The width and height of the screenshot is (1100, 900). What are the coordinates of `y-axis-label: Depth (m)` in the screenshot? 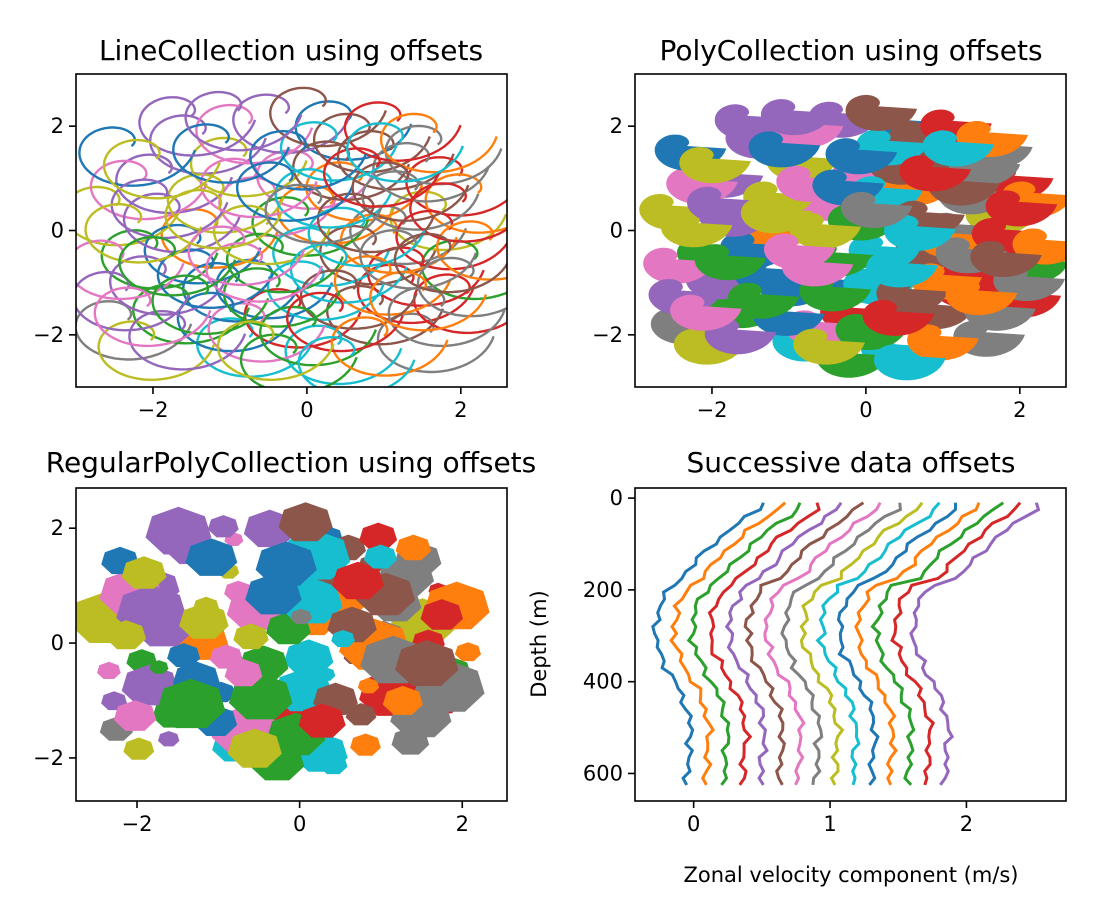 It's located at (539, 643).